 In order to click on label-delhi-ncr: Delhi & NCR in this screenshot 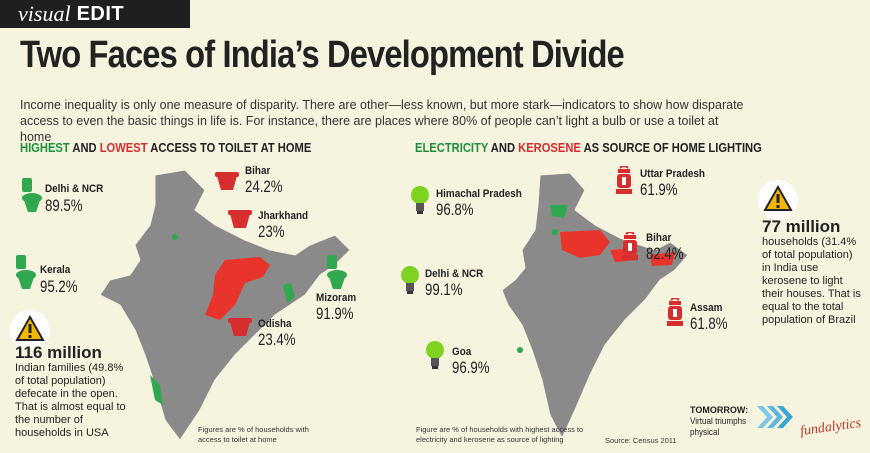, I will do `click(74, 189)`.